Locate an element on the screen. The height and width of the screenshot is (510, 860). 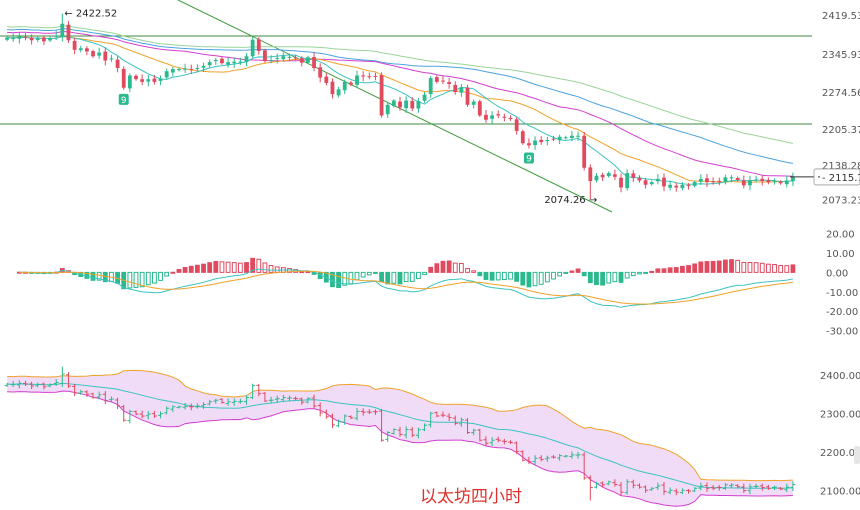
chart-caption: 以太坊四小时 is located at coordinates (471, 497).